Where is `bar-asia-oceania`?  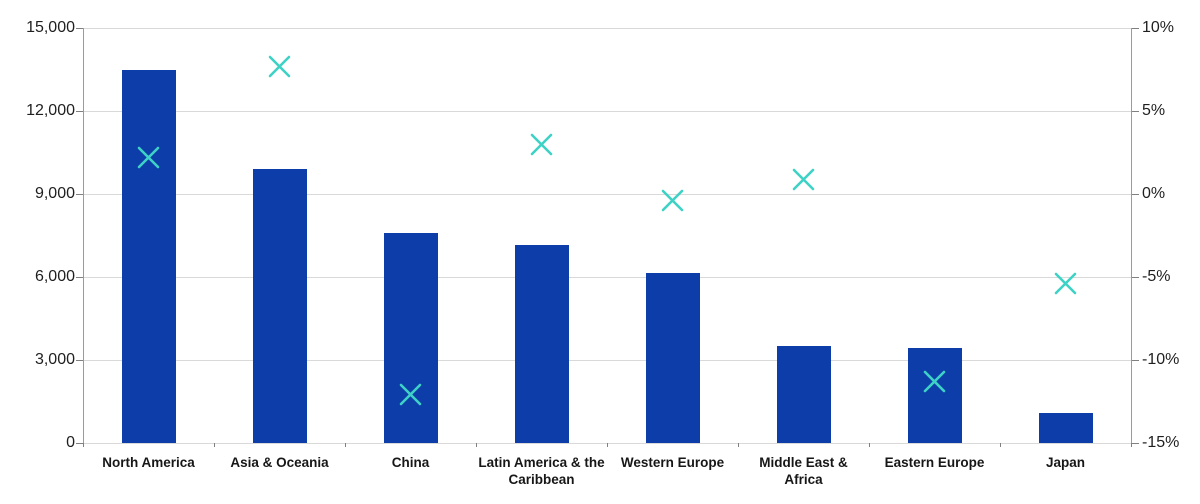 bar-asia-oceania is located at coordinates (279, 306).